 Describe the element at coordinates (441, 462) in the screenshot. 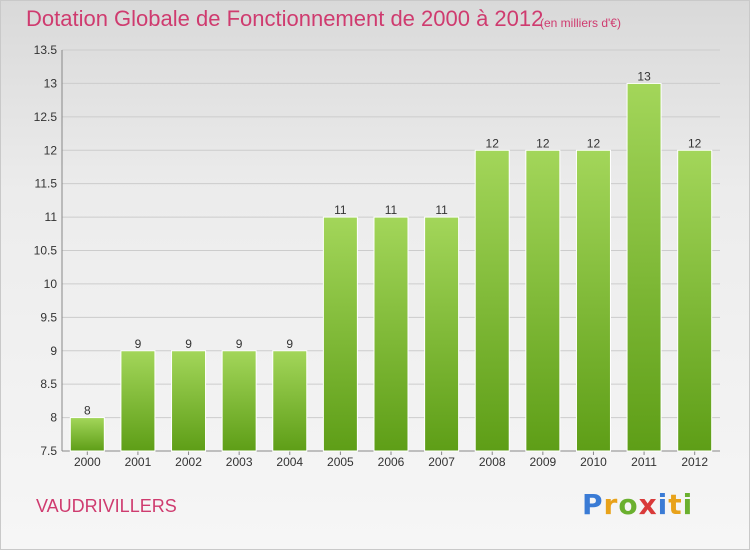

I see `x-tick-label-2007: 2007` at that location.